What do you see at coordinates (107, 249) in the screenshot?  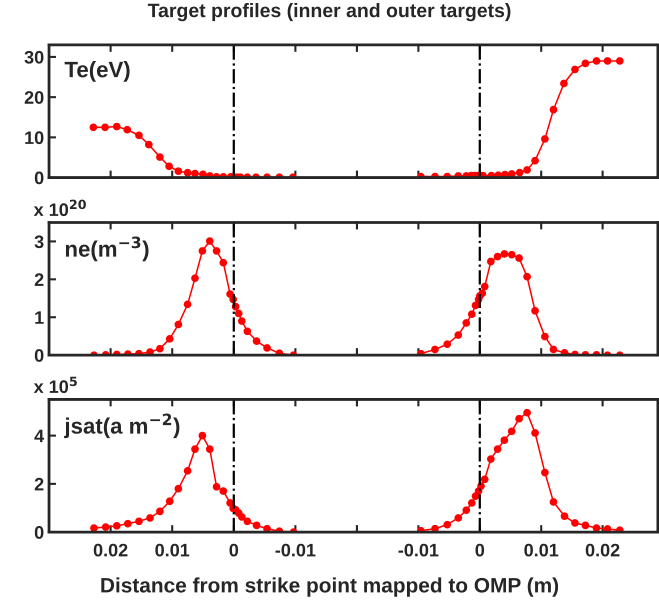 I see `annotation: ne(m$^{−3}$)` at bounding box center [107, 249].